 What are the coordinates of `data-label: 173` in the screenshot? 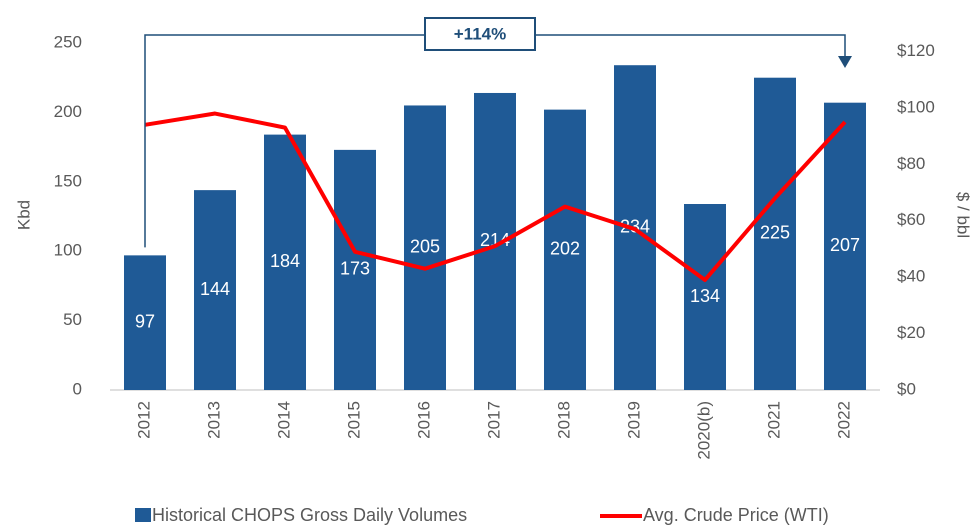 It's located at (355, 269).